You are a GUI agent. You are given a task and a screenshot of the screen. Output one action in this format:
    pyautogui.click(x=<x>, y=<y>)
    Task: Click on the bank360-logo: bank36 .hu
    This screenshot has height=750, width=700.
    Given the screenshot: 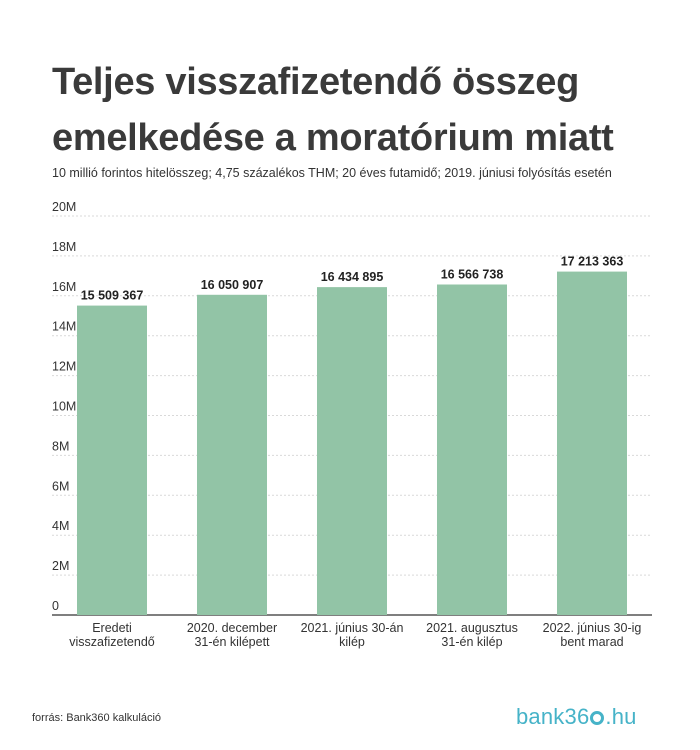 What is the action you would take?
    pyautogui.click(x=576, y=717)
    